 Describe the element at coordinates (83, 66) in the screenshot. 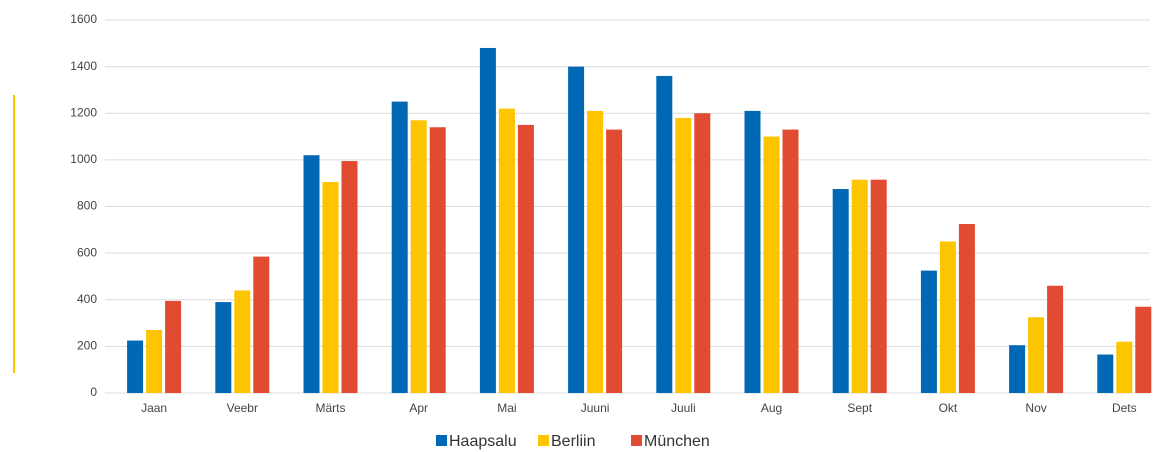

I see `y-tick-label: 1400` at that location.